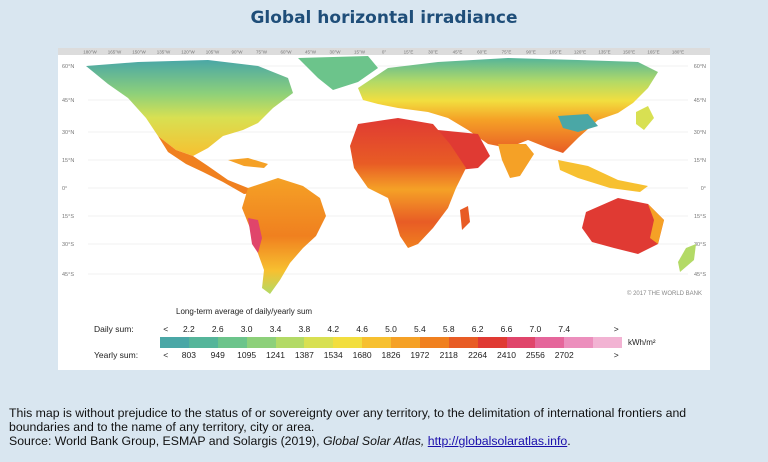 This screenshot has height=462, width=768. I want to click on legend-value: >, so click(616, 329).